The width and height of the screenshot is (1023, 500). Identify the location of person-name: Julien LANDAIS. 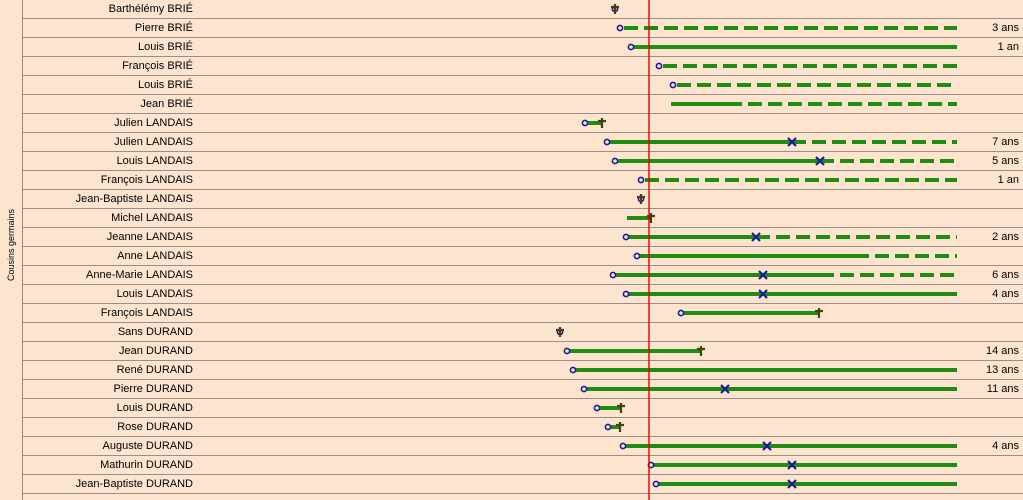
(153, 142).